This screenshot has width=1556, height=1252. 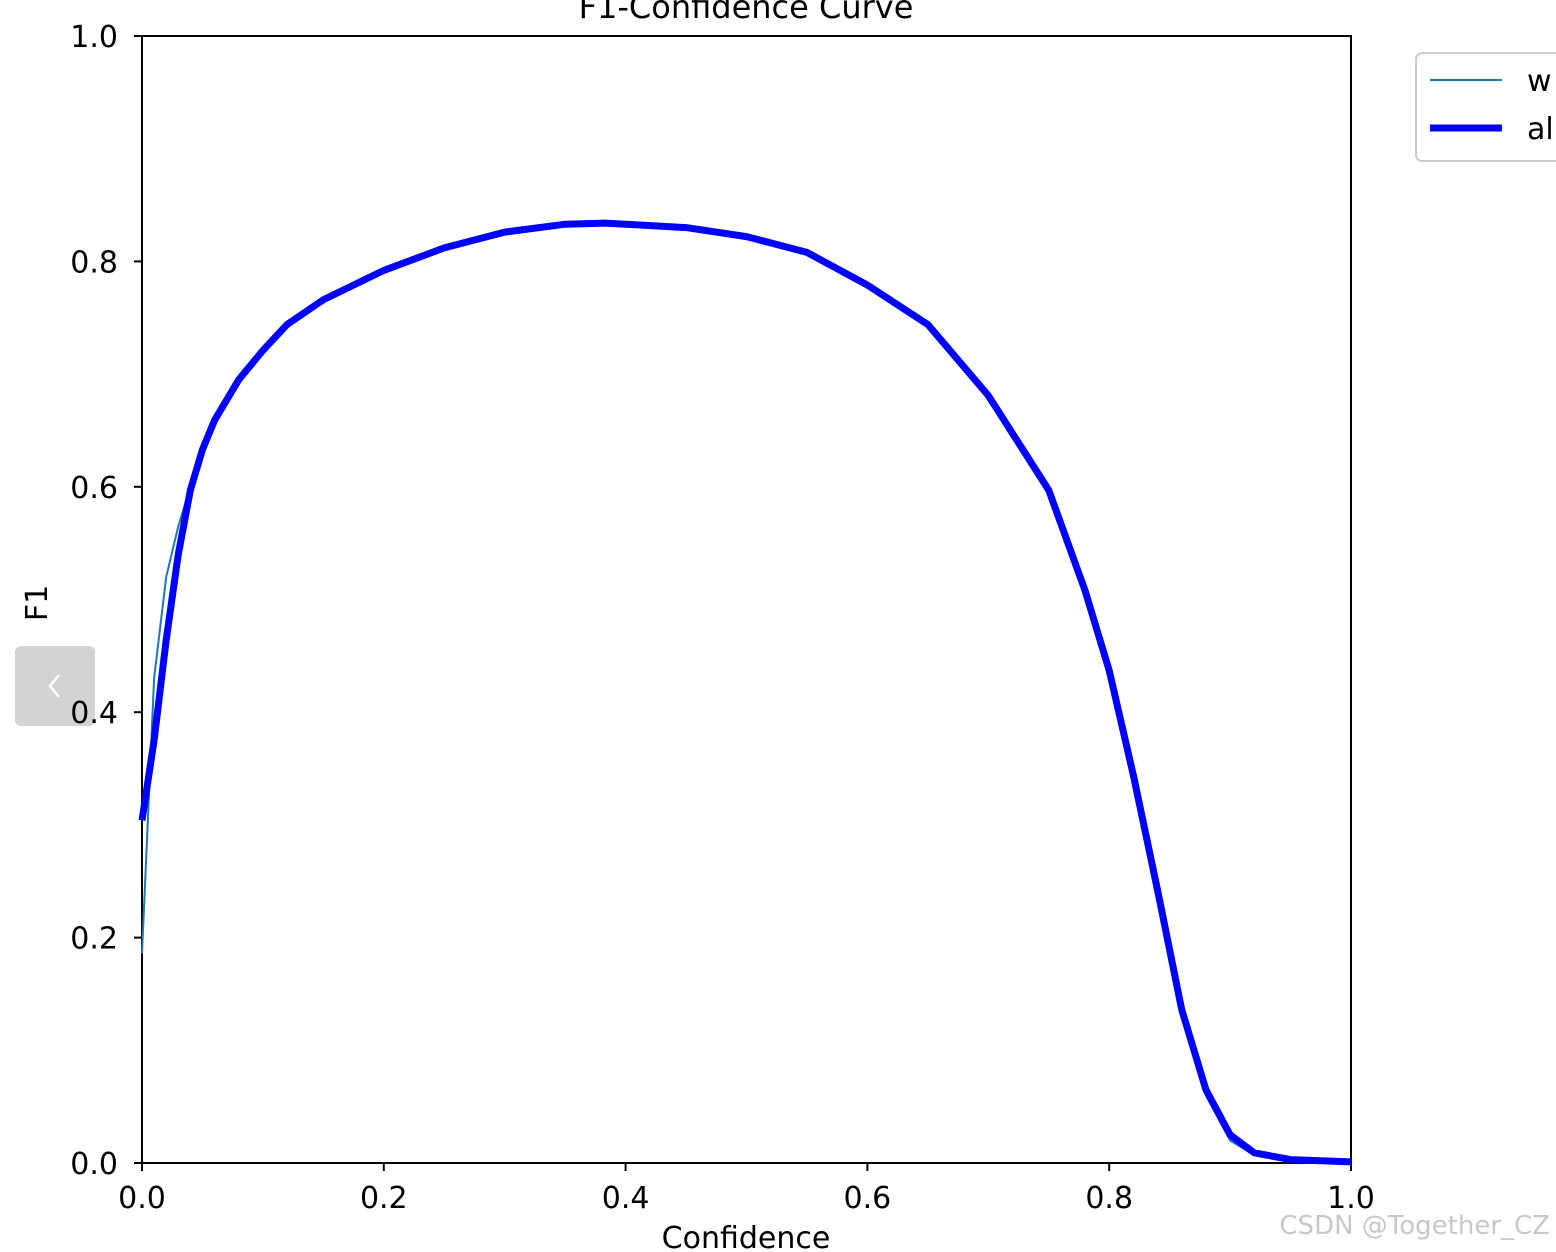 I want to click on chart-title: F1-Confidence Curve, so click(x=746, y=13).